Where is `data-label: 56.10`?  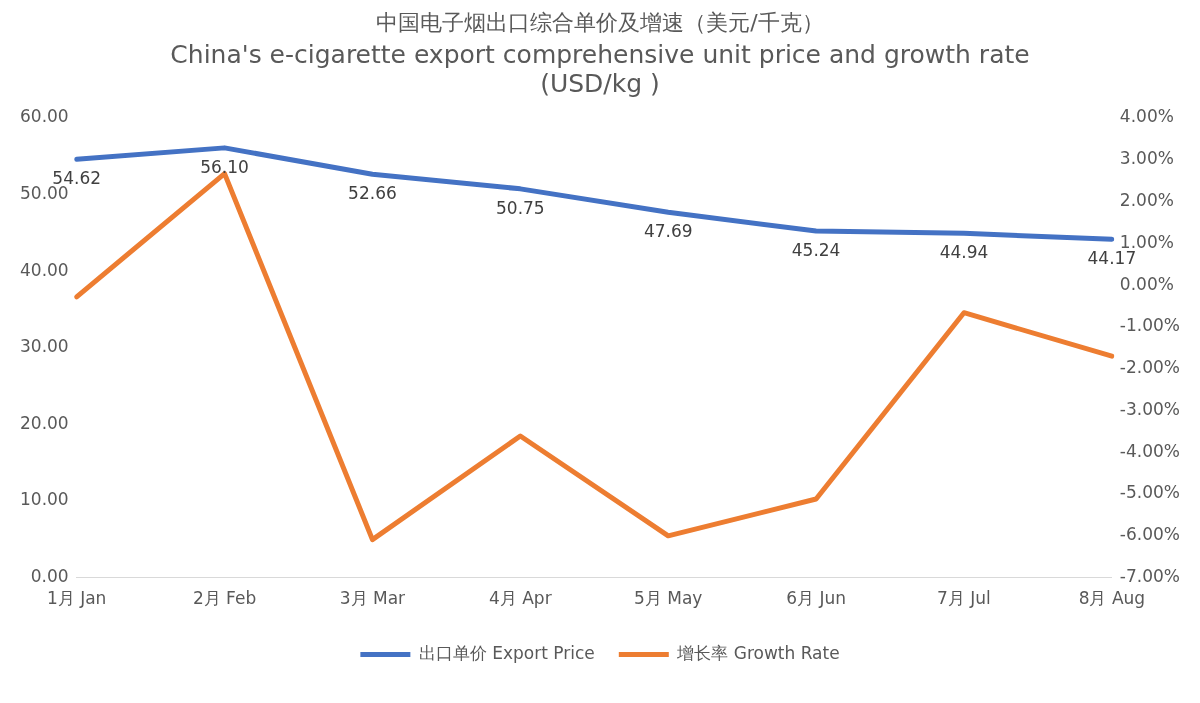
data-label: 56.10 is located at coordinates (224, 166).